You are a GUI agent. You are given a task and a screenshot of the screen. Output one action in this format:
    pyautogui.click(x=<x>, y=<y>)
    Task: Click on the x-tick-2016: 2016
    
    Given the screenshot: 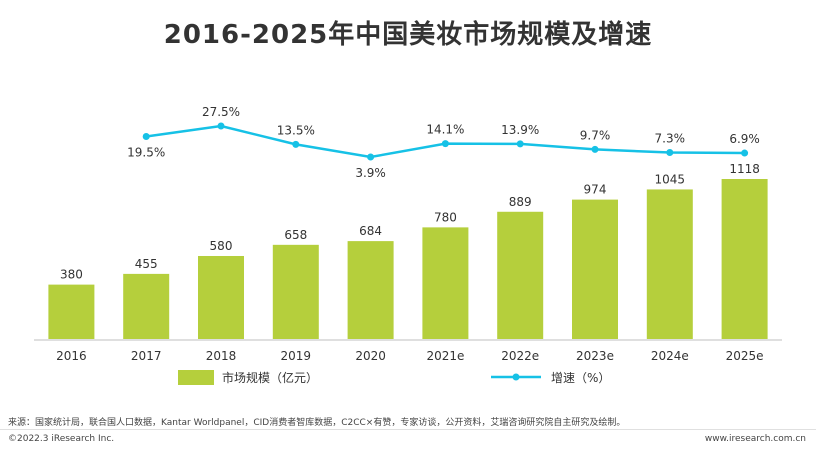 What is the action you would take?
    pyautogui.click(x=71, y=356)
    